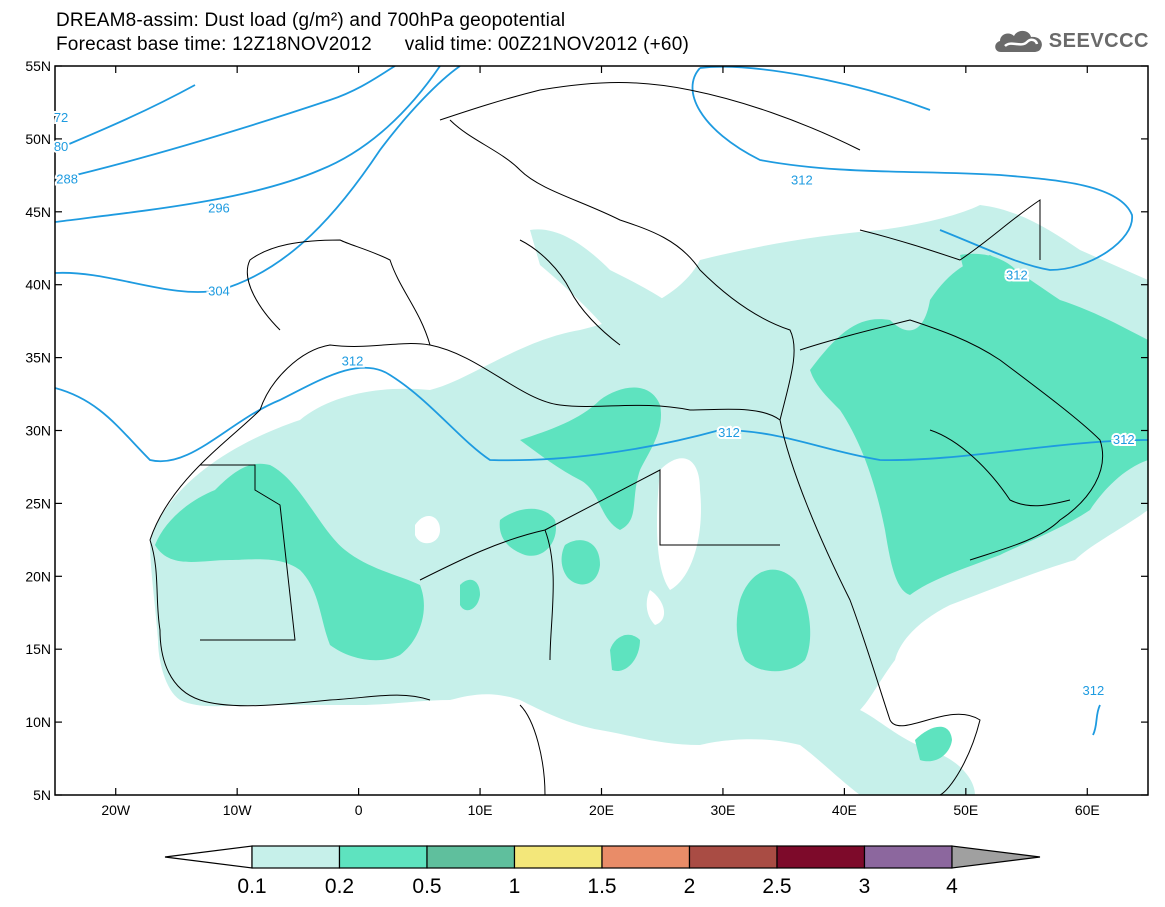 This screenshot has height=907, width=1165. I want to click on lat-label: 10N, so click(38, 722).